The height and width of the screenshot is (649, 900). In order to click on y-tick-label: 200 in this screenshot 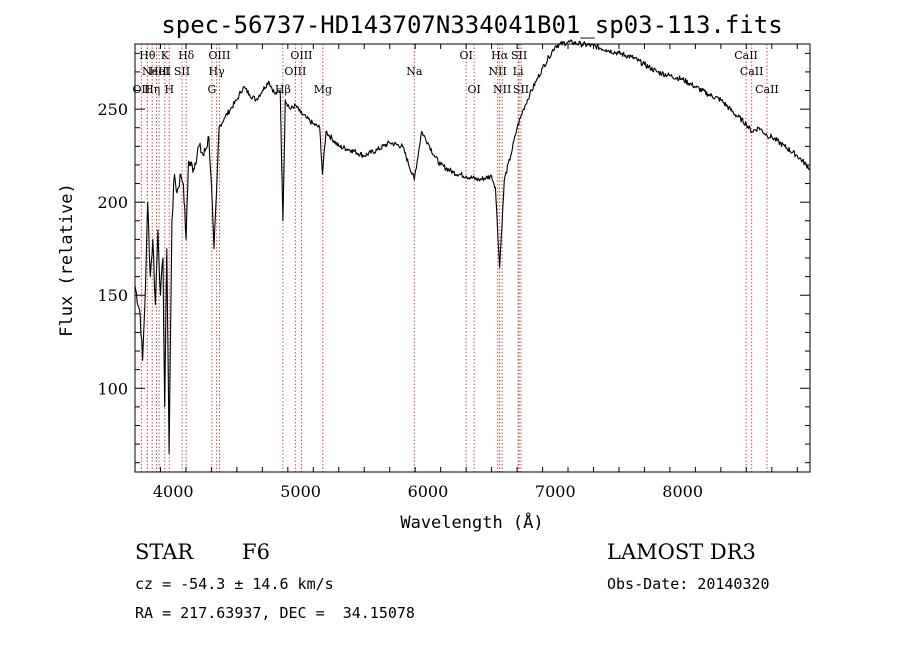, I will do `click(112, 202)`.